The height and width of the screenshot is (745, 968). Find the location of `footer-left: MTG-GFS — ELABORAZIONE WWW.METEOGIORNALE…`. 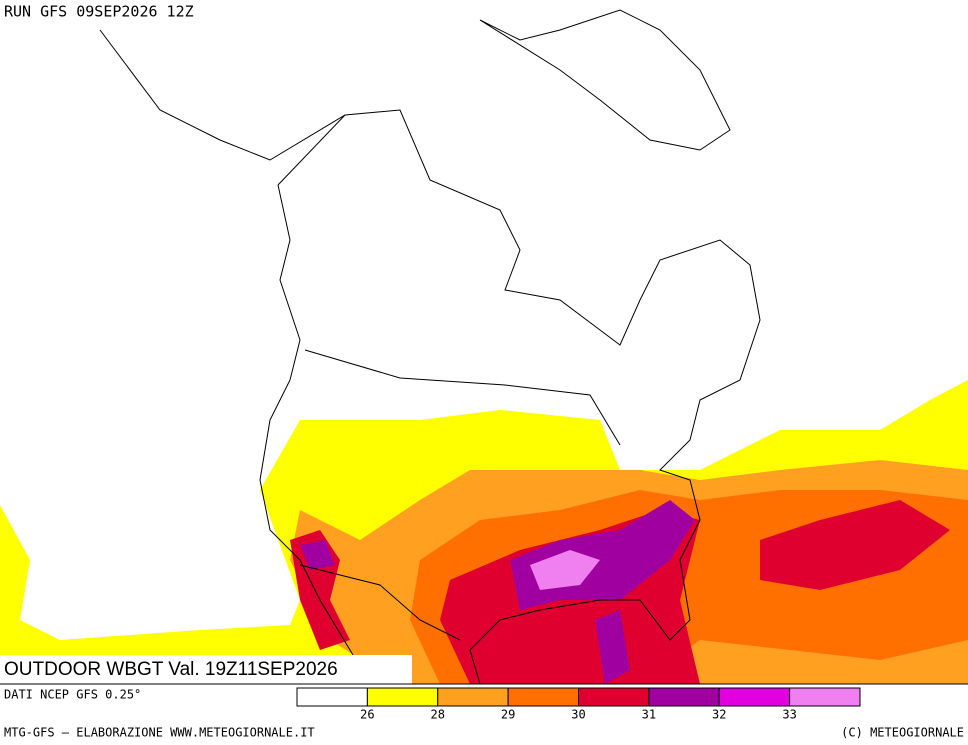

footer-left: MTG-GFS — ELABORAZIONE WWW.METEOGIORNALE… is located at coordinates (159, 733).